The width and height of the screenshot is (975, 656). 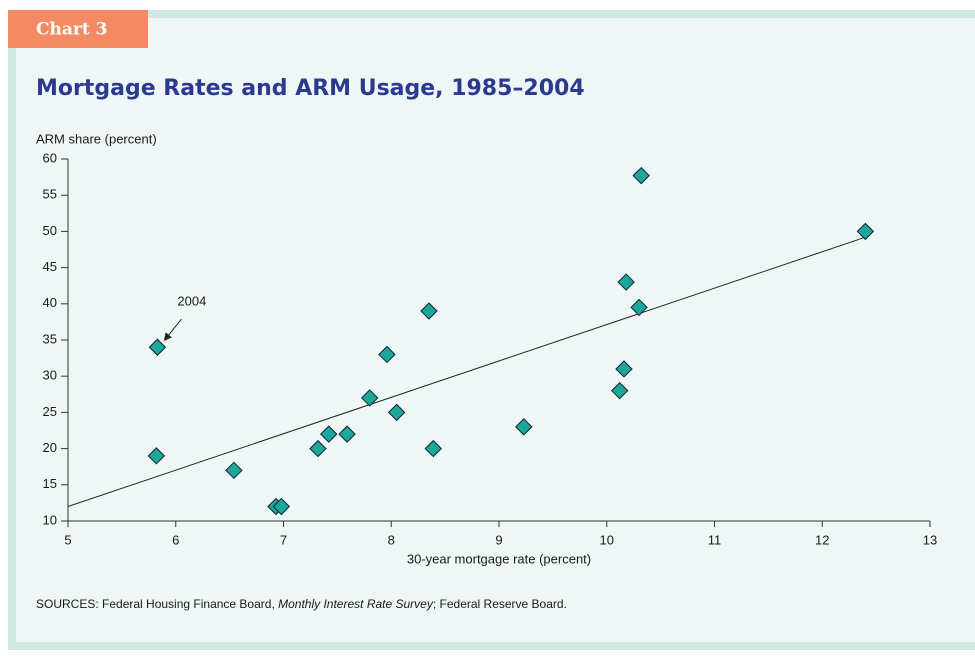 What do you see at coordinates (715, 539) in the screenshot?
I see `x-tick-label: 11` at bounding box center [715, 539].